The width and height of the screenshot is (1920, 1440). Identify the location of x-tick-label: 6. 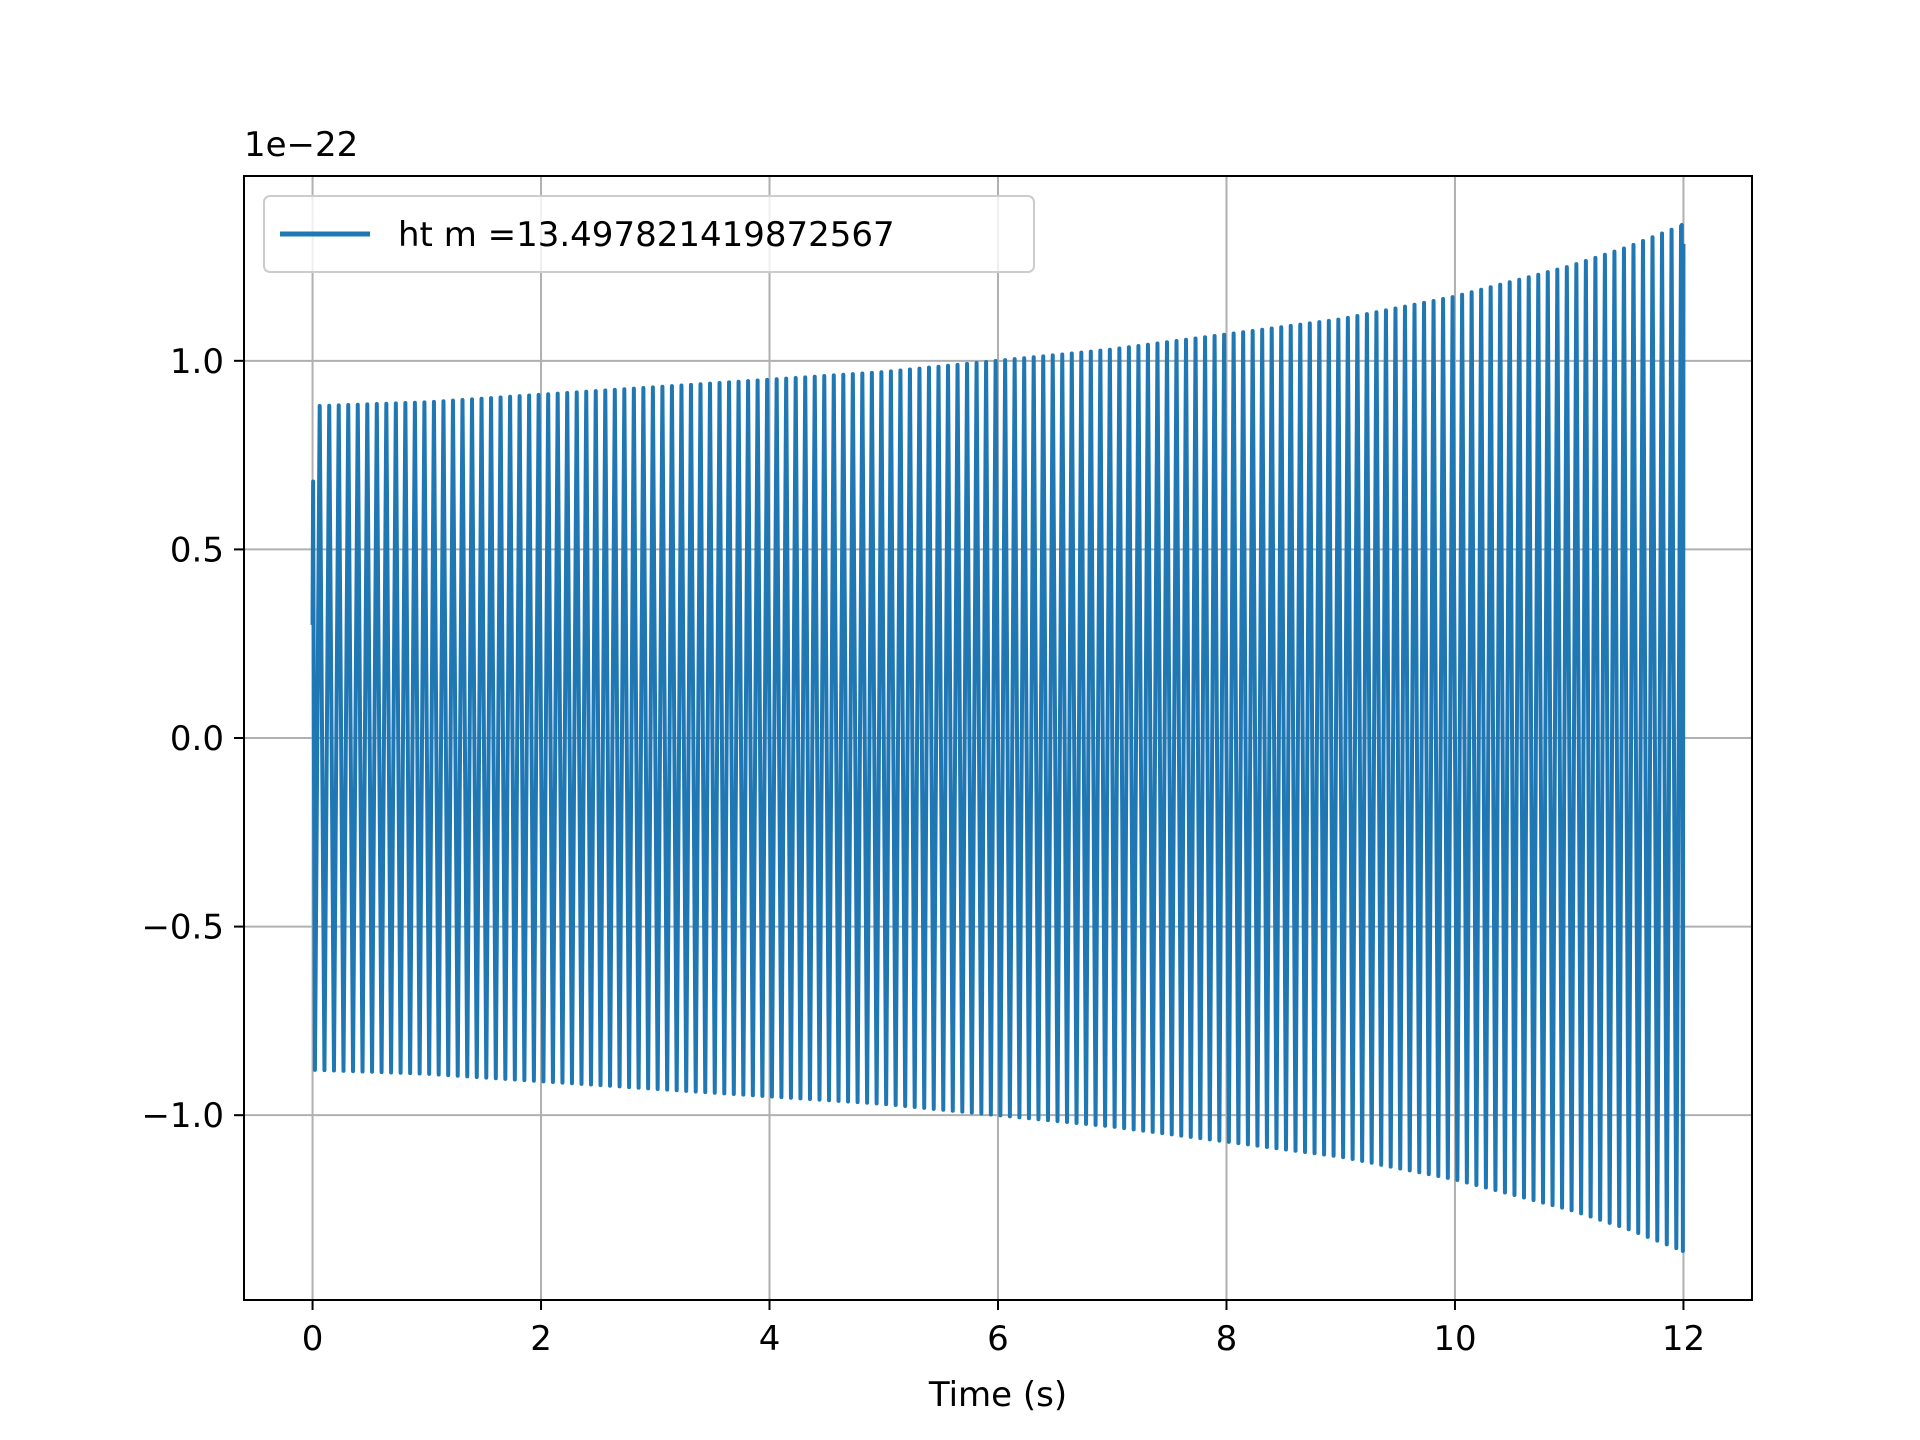
(998, 1339).